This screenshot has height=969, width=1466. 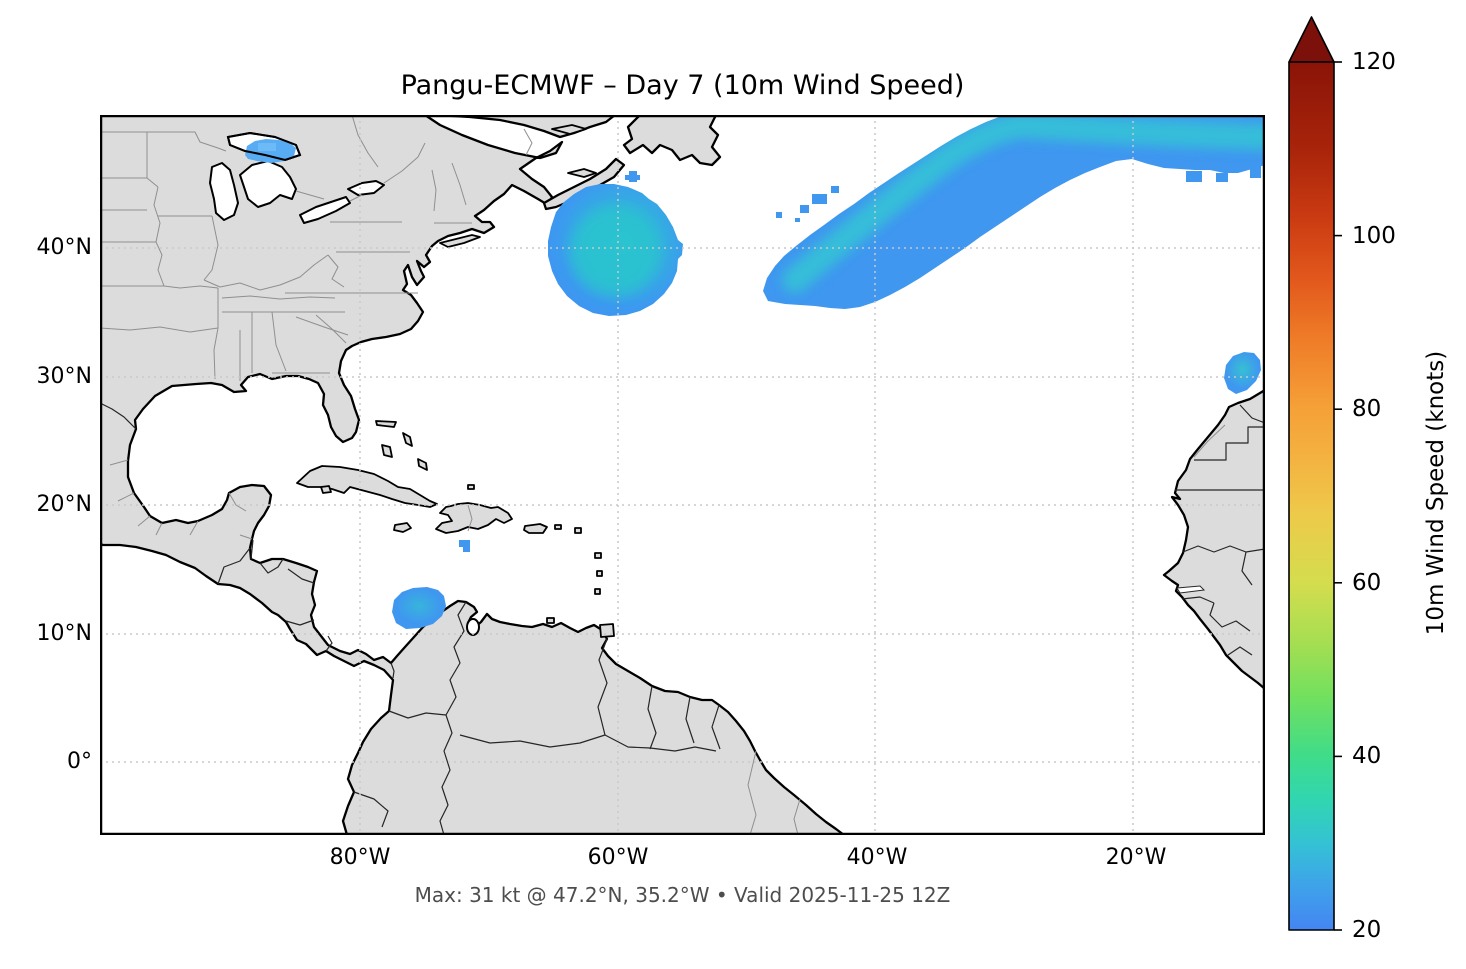 What do you see at coordinates (366, 188) in the screenshot?
I see `lake-ontario` at bounding box center [366, 188].